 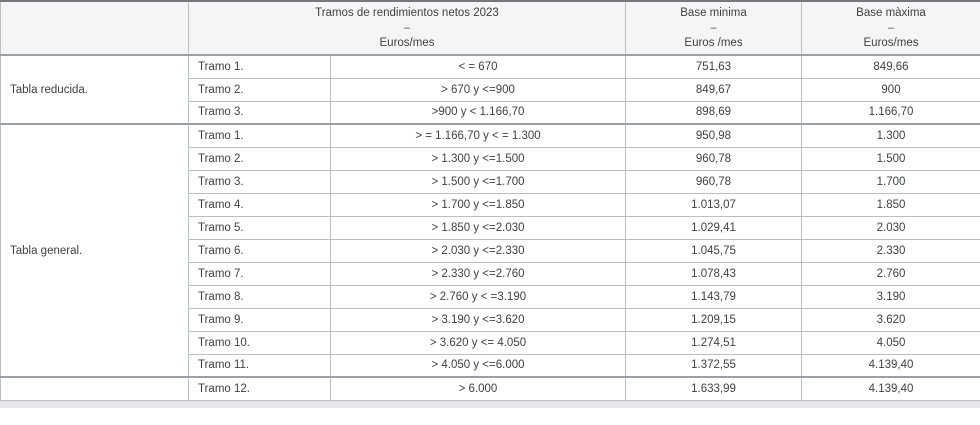 What do you see at coordinates (478, 158) in the screenshot?
I see `range-cell: > 1.300 y <=1.500` at bounding box center [478, 158].